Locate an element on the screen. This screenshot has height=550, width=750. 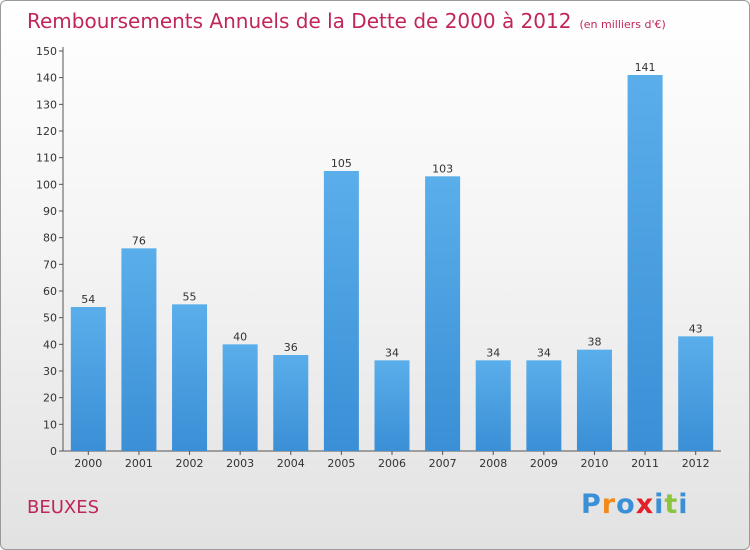
value-label-2002: 55 is located at coordinates (190, 296).